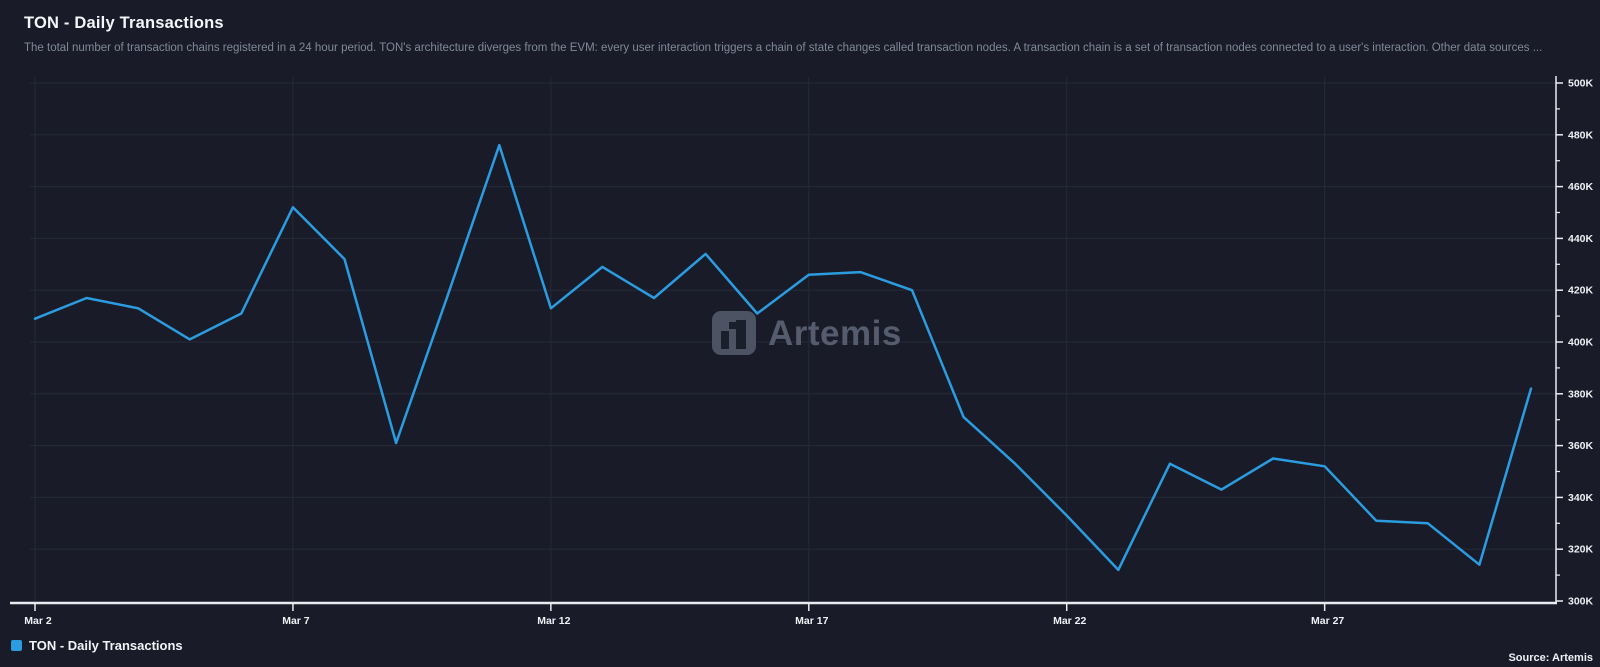 The height and width of the screenshot is (667, 1600). I want to click on y-tick-label: 360K, so click(1581, 446).